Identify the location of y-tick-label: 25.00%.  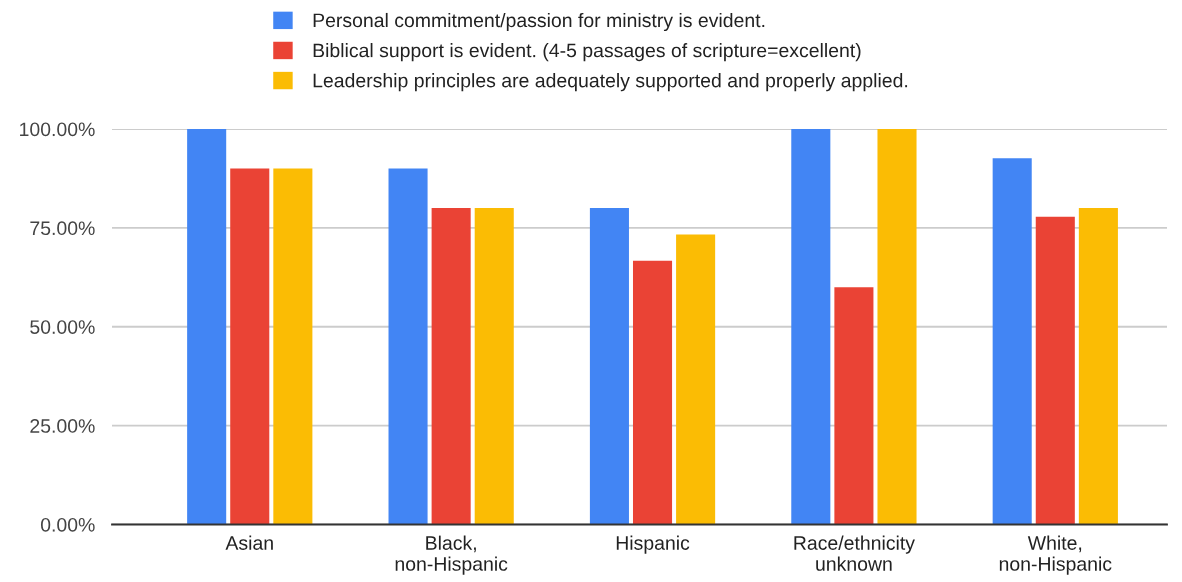
(62, 426).